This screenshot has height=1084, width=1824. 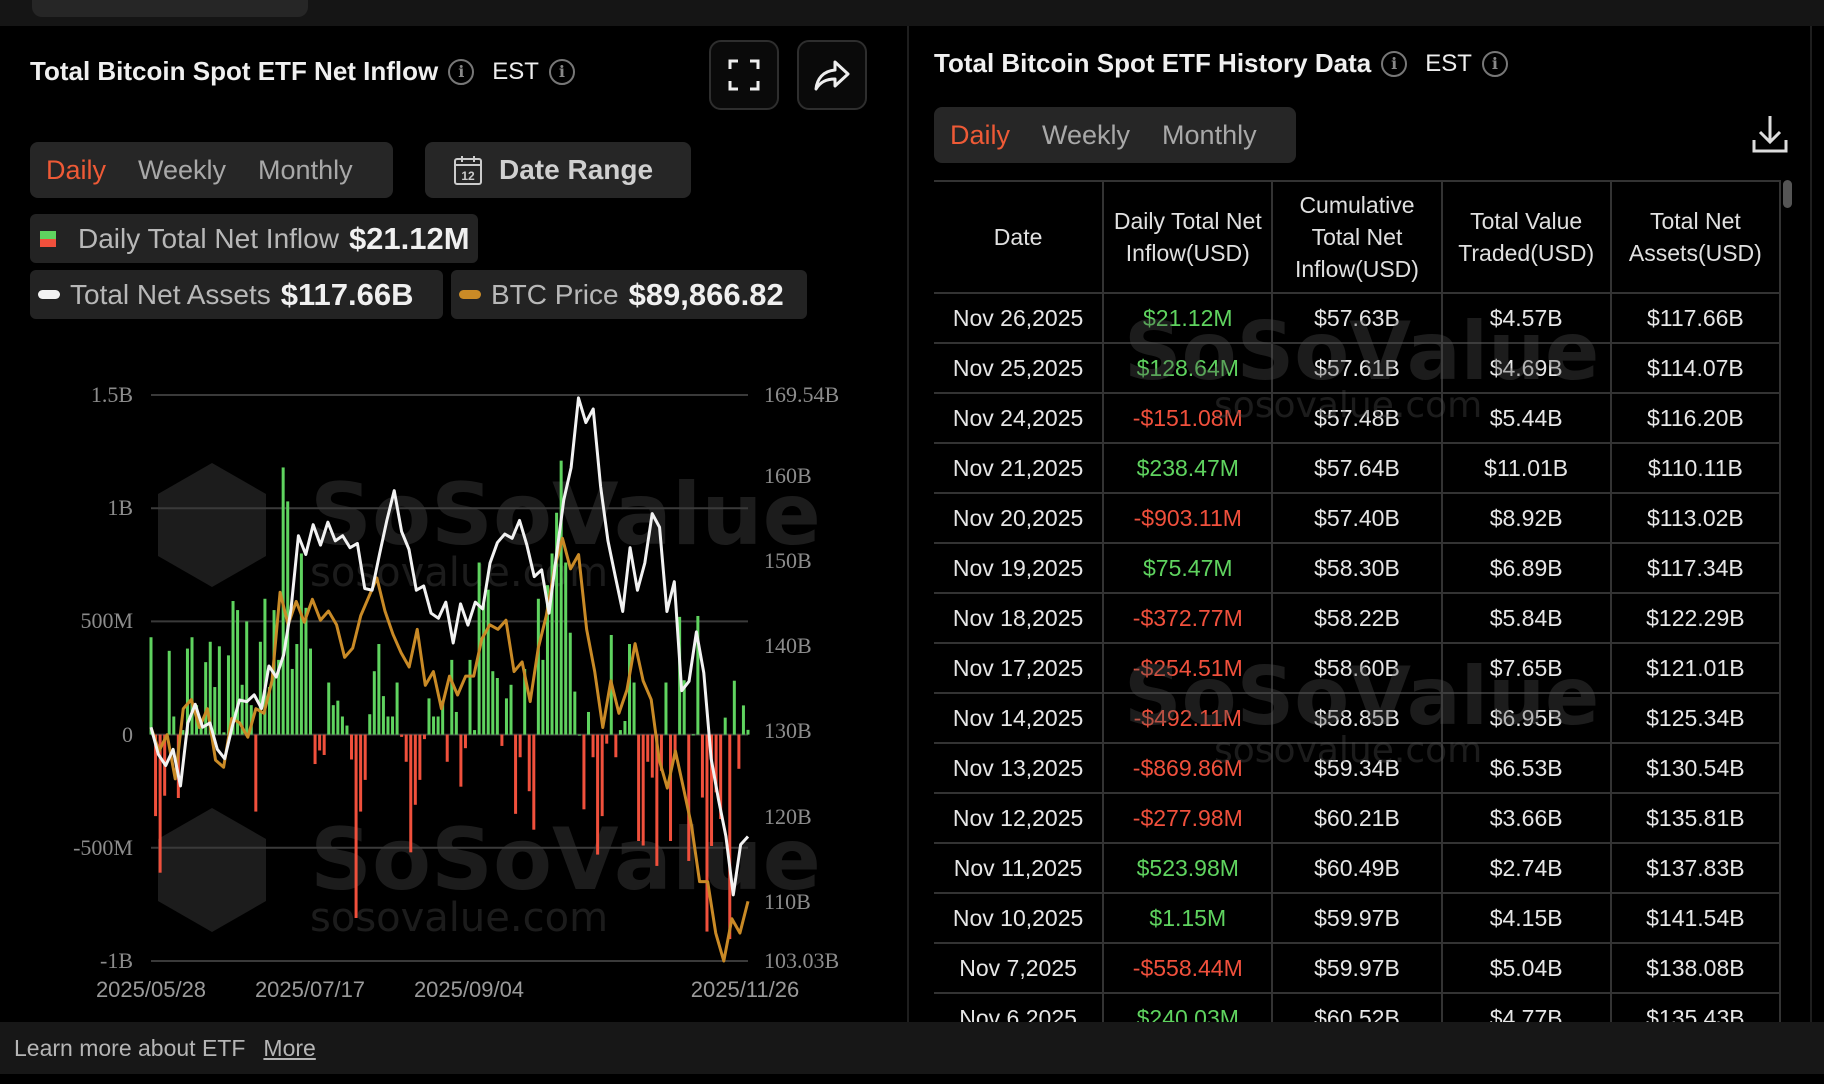 What do you see at coordinates (289, 1047) in the screenshot?
I see `more-link: More` at bounding box center [289, 1047].